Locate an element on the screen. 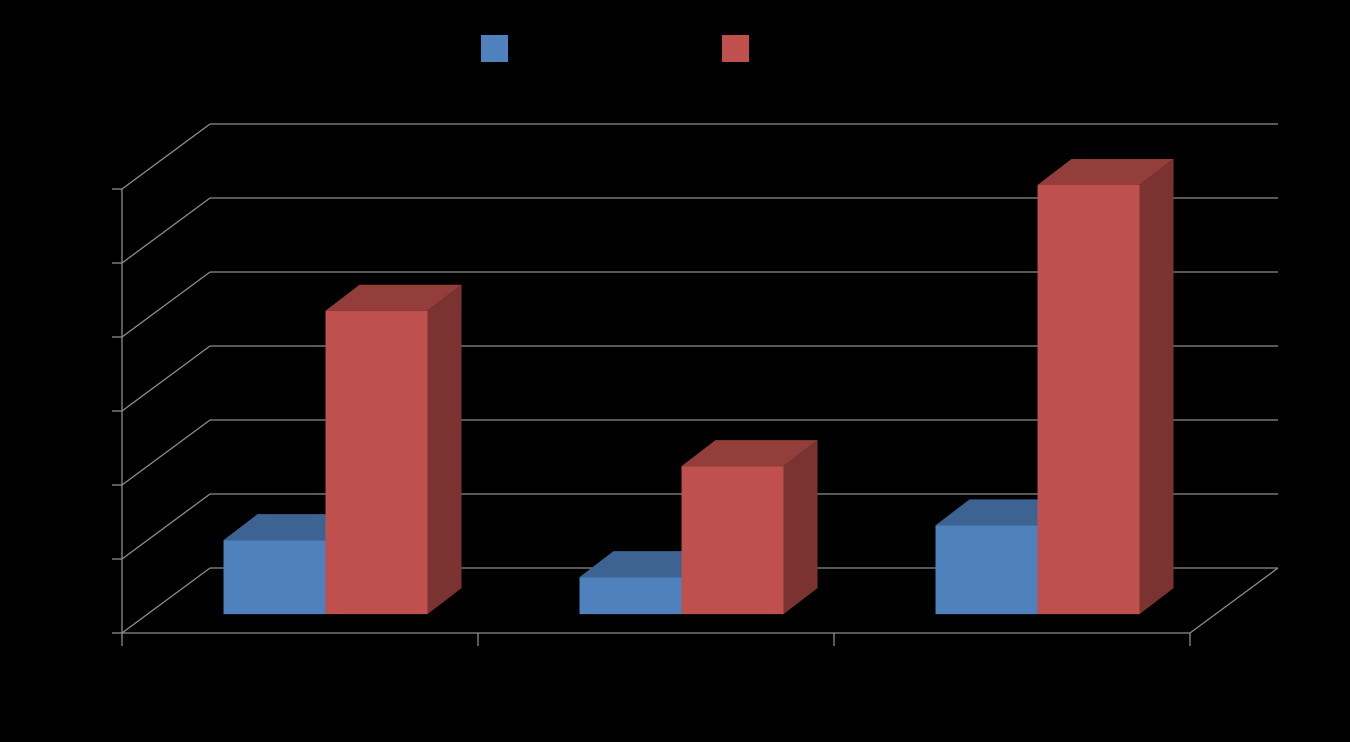 This screenshot has height=742, width=1350. floor-edge is located at coordinates (1234, 600).